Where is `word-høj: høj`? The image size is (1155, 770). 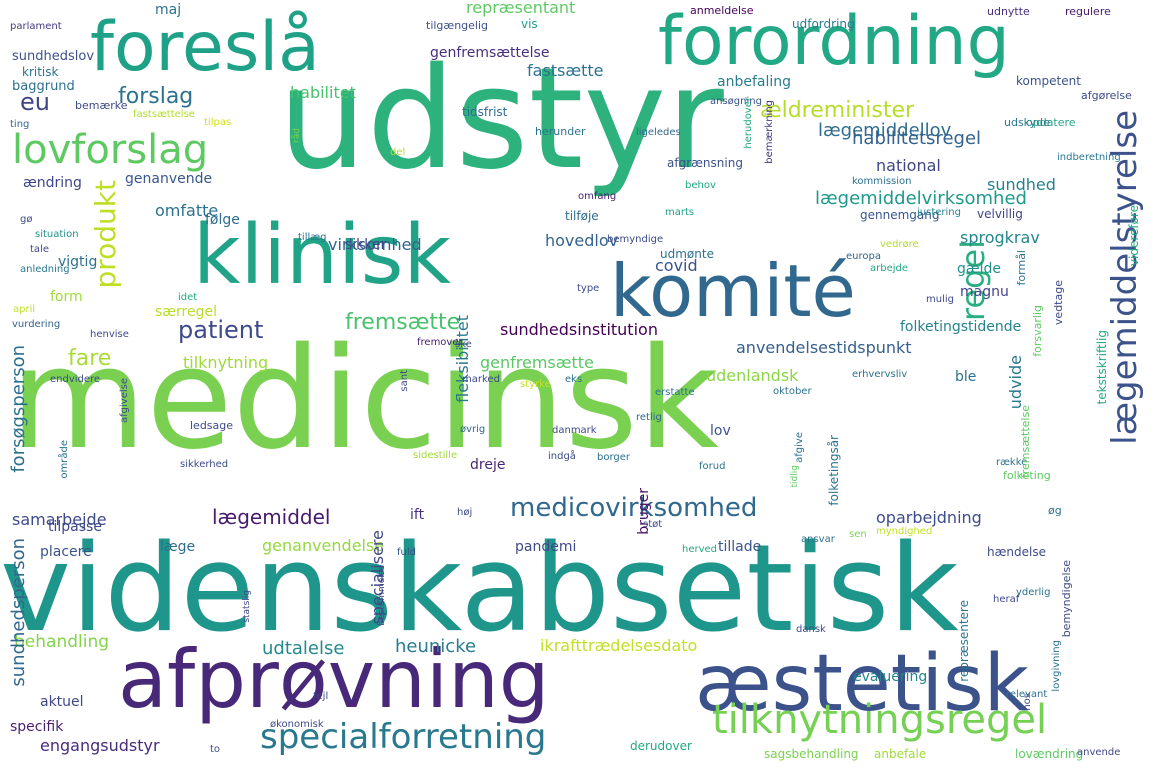
word-høj: høj is located at coordinates (465, 512).